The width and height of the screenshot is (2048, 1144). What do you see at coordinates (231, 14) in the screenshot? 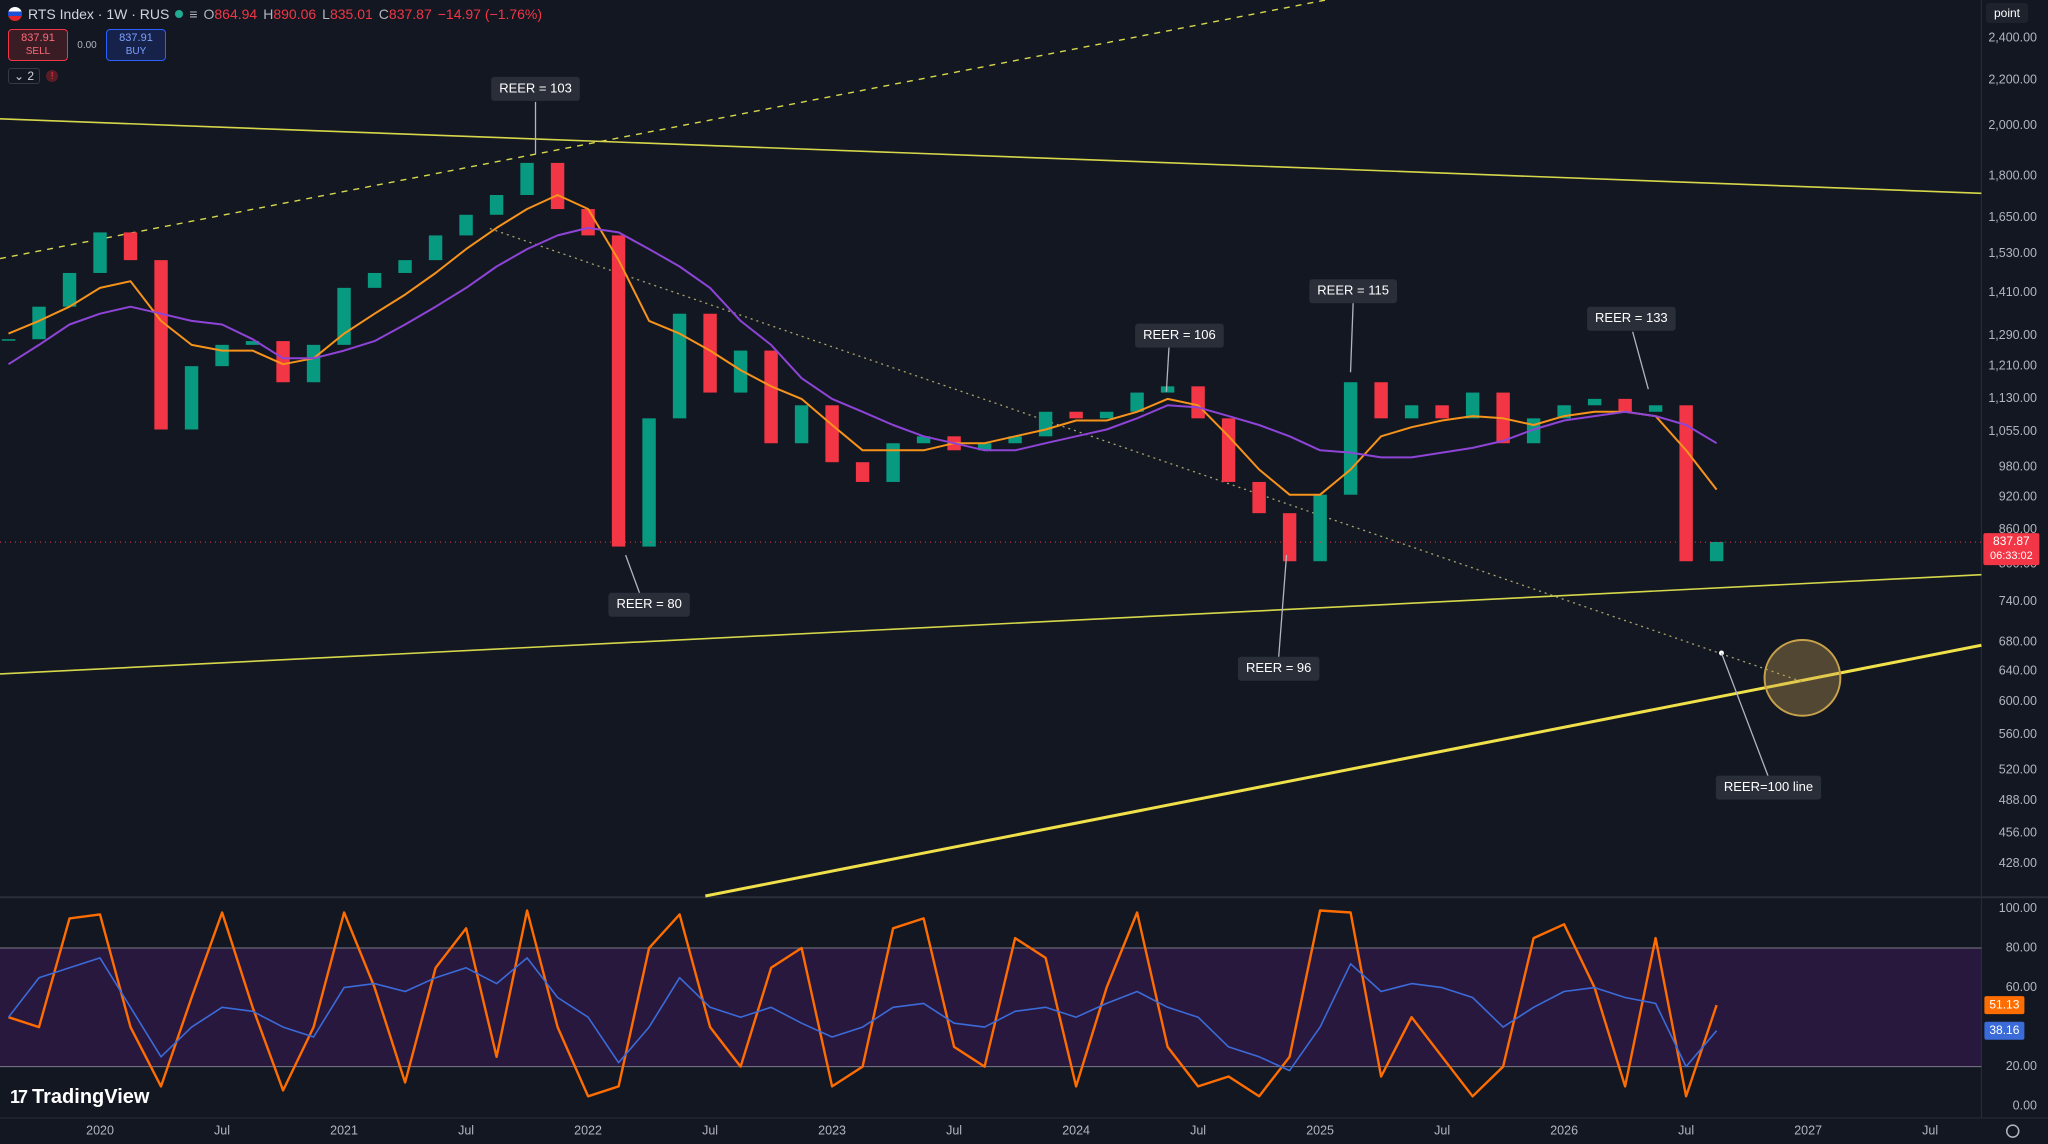
I see `ohlc: O864.94` at bounding box center [231, 14].